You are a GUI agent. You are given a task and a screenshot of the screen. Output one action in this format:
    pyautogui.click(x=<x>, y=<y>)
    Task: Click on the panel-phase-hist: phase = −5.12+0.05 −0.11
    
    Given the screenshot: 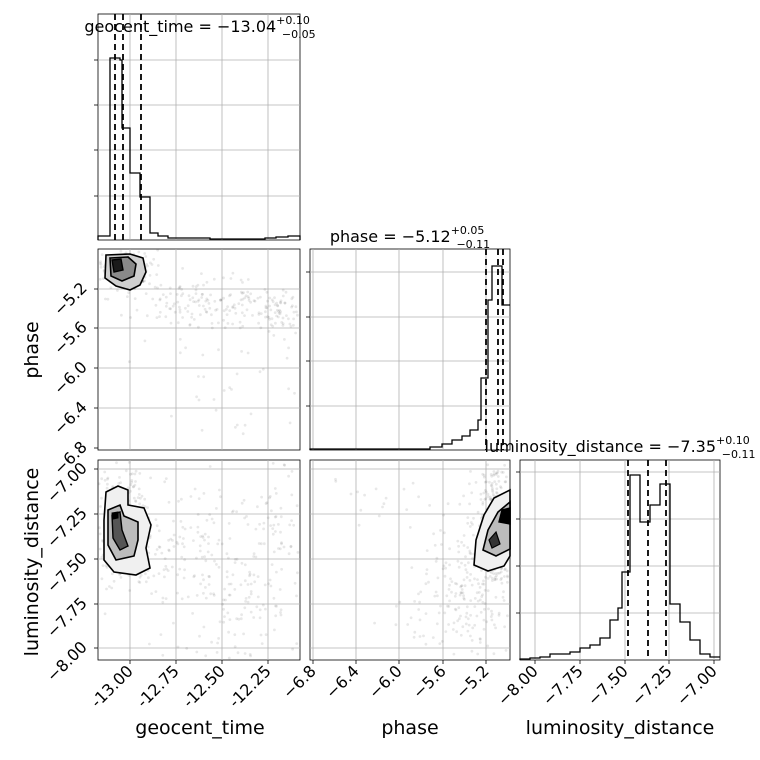 What is the action you would take?
    pyautogui.click(x=408, y=337)
    